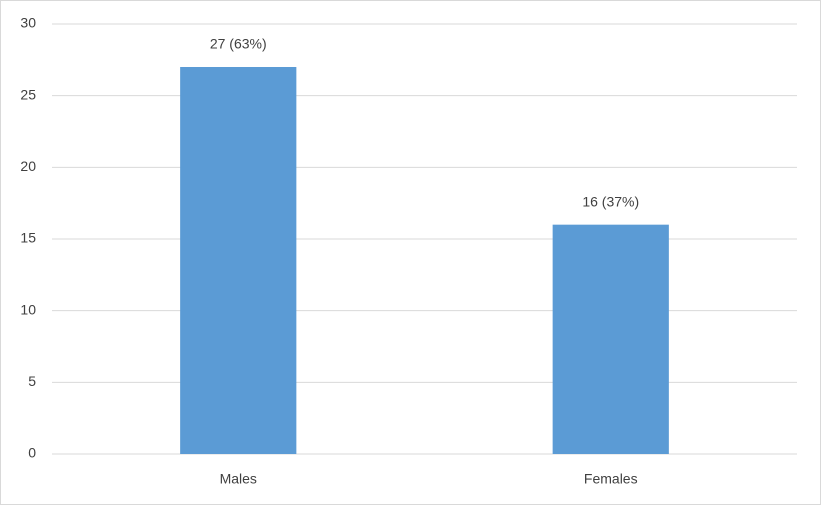  I want to click on y-tick-label: 20, so click(28, 166).